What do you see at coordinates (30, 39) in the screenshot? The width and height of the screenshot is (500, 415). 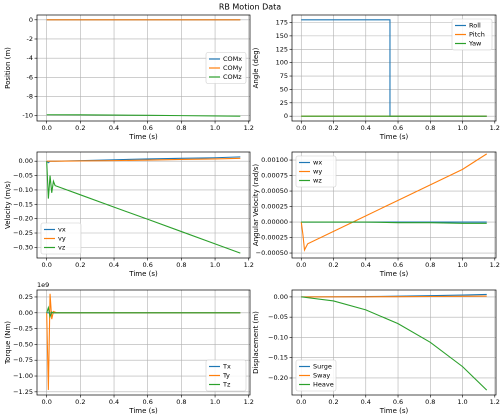 I see `y-tick-label: -2` at bounding box center [30, 39].